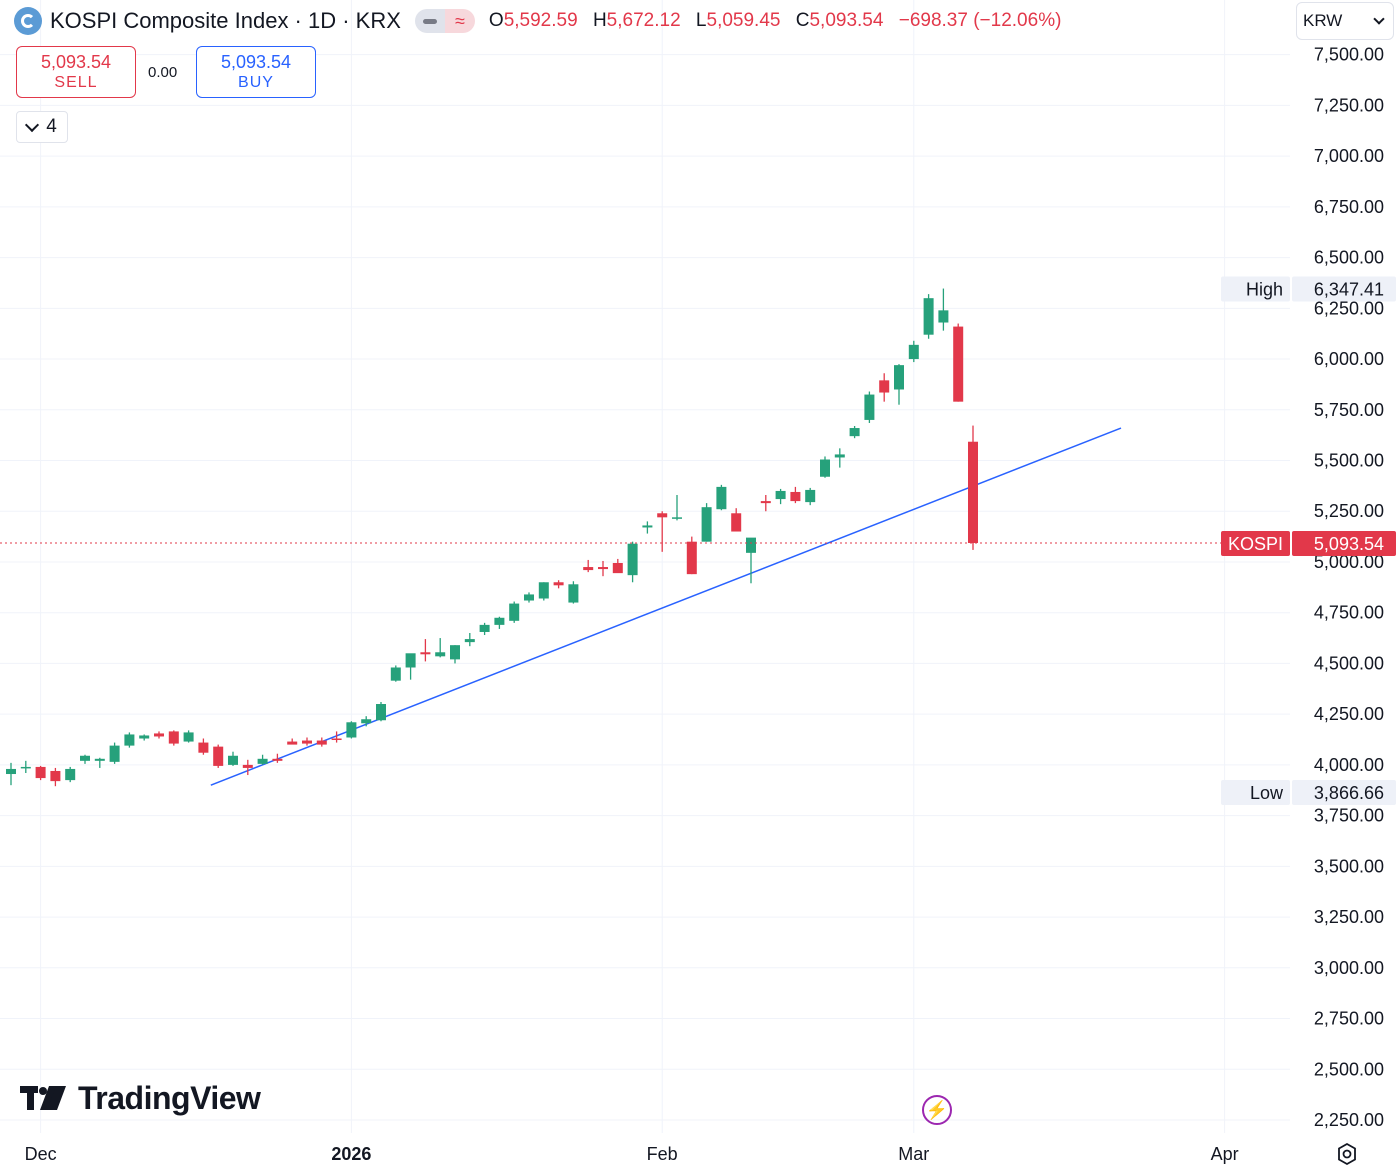 Image resolution: width=1400 pixels, height=1173 pixels. What do you see at coordinates (1349, 917) in the screenshot?
I see `y-tick-label: 3,250.00` at bounding box center [1349, 917].